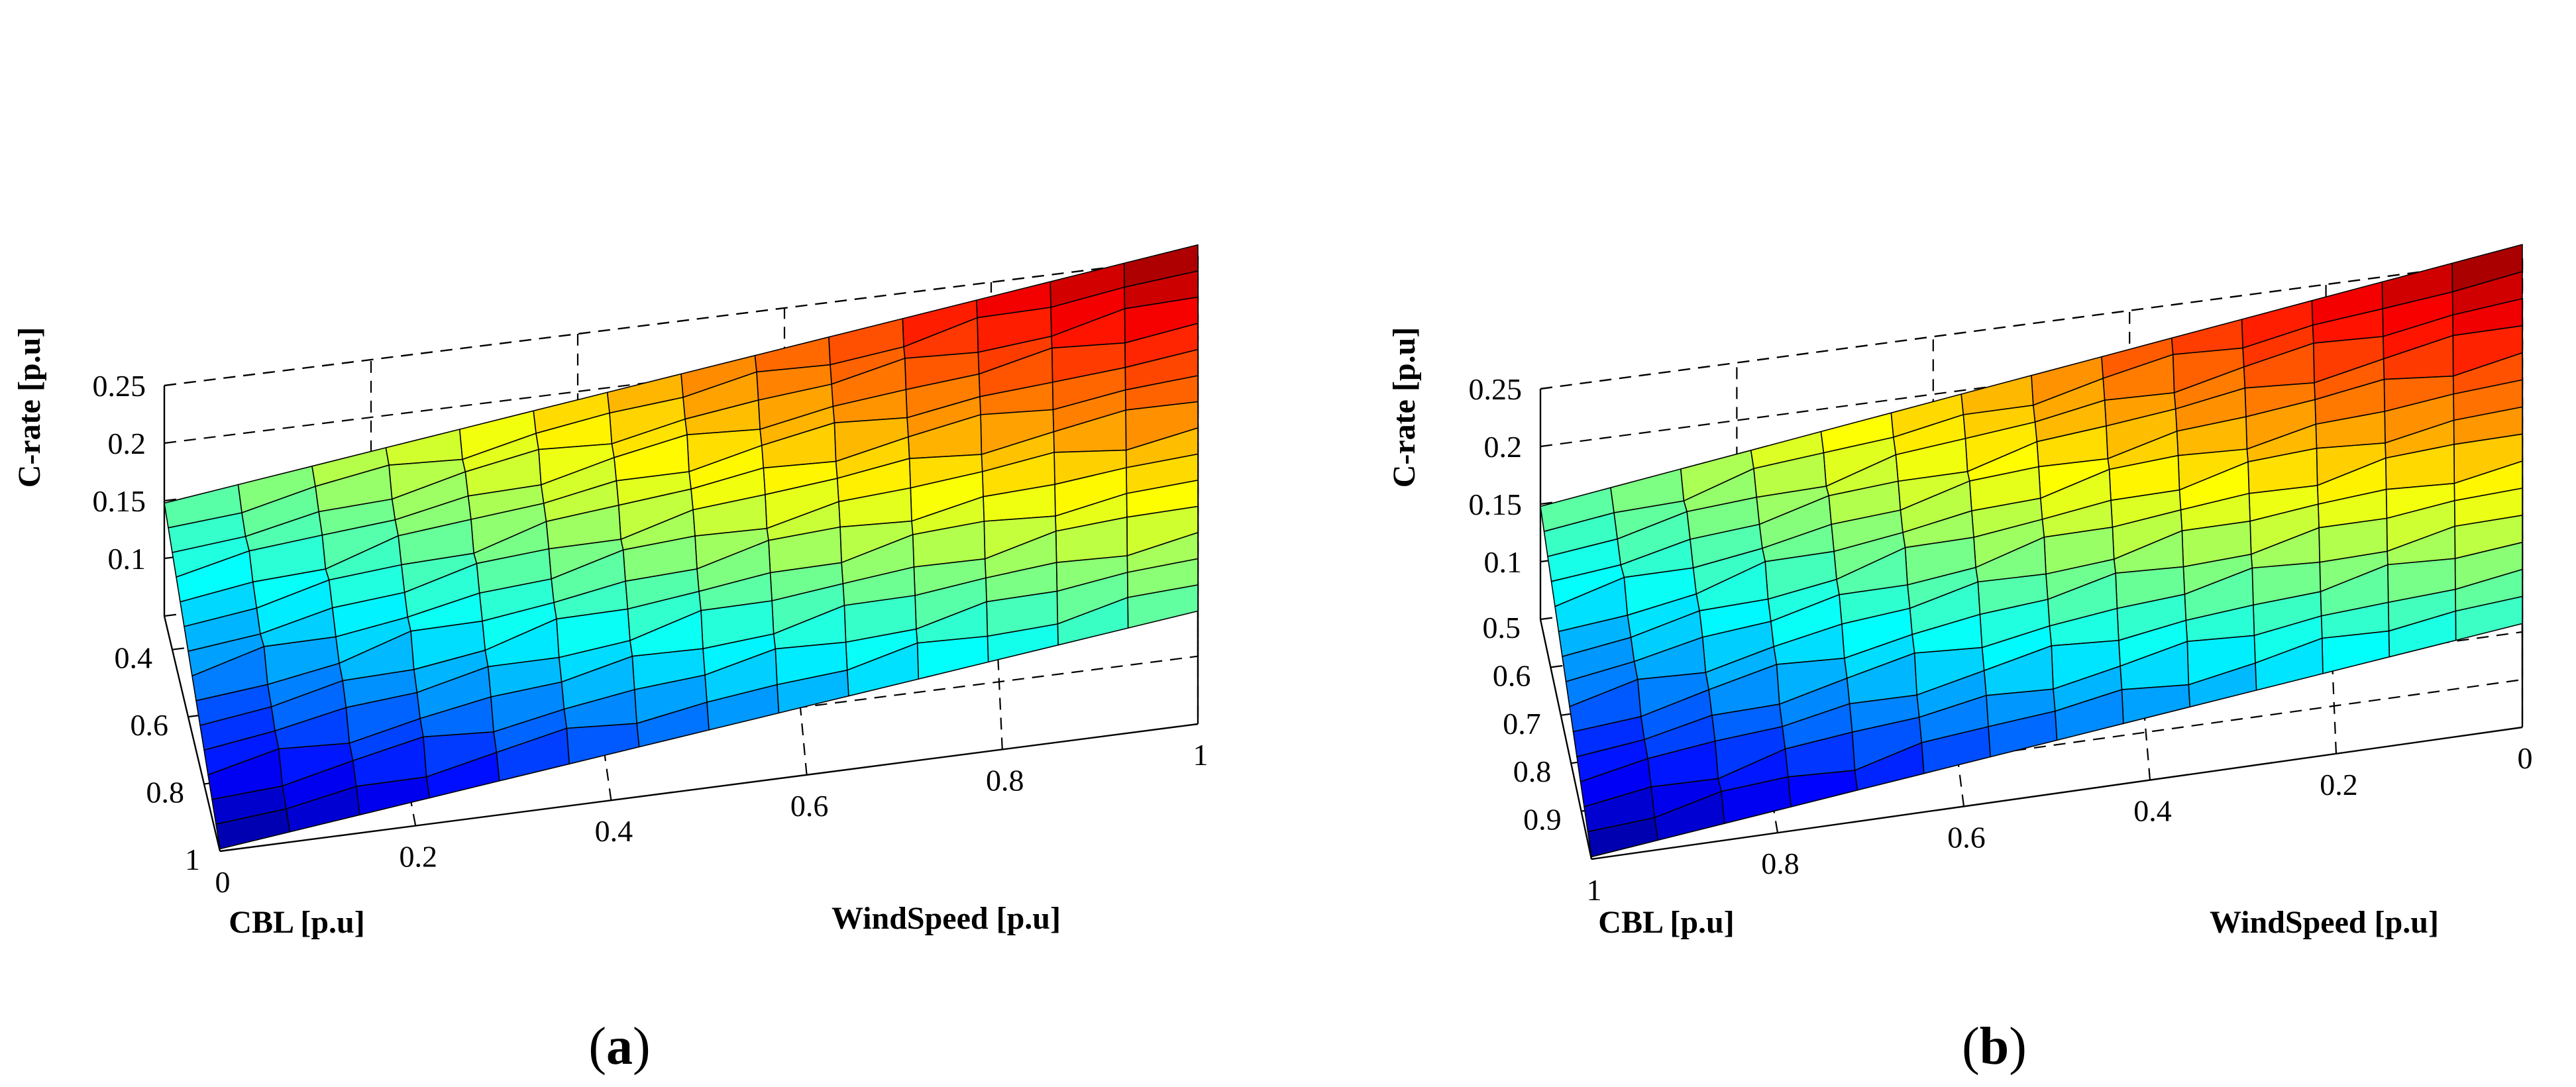 Image resolution: width=2576 pixels, height=1087 pixels. What do you see at coordinates (1404, 407) in the screenshot?
I see `zlabel-b: C-rate [p.u]` at bounding box center [1404, 407].